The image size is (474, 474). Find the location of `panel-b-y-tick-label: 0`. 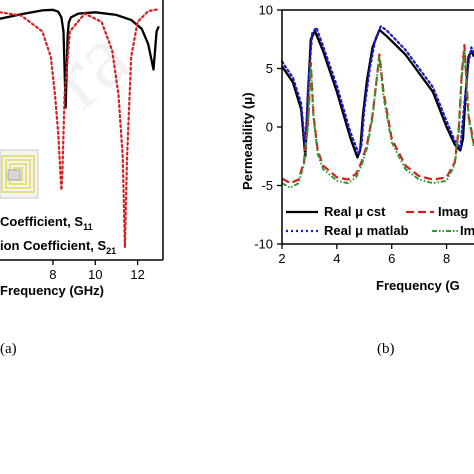

panel-b-y-tick-label: 0 is located at coordinates (269, 127).